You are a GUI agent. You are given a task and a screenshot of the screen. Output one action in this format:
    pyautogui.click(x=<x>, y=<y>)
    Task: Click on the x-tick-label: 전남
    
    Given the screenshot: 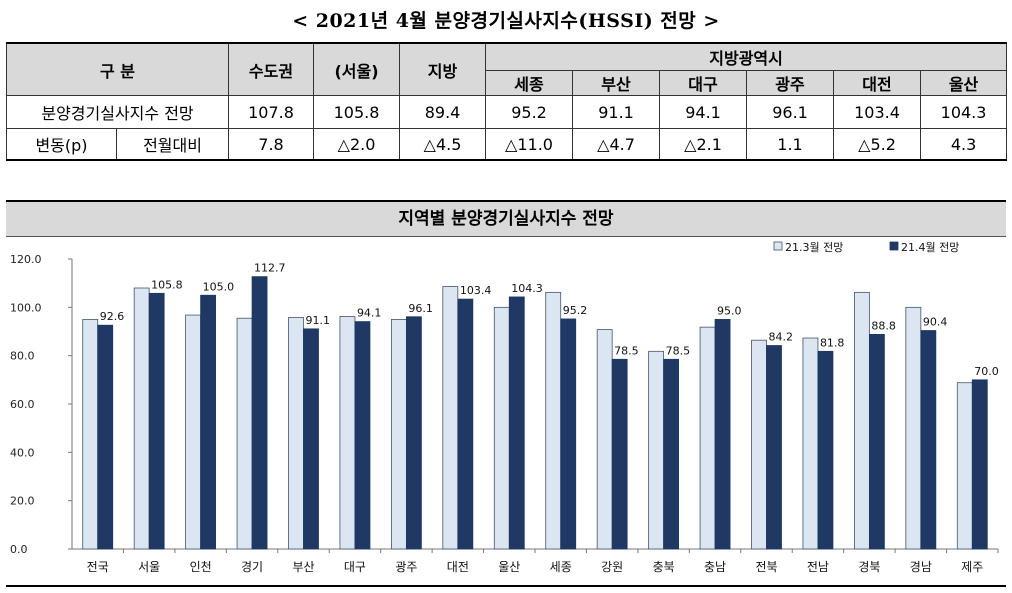 What is the action you would take?
    pyautogui.click(x=818, y=567)
    